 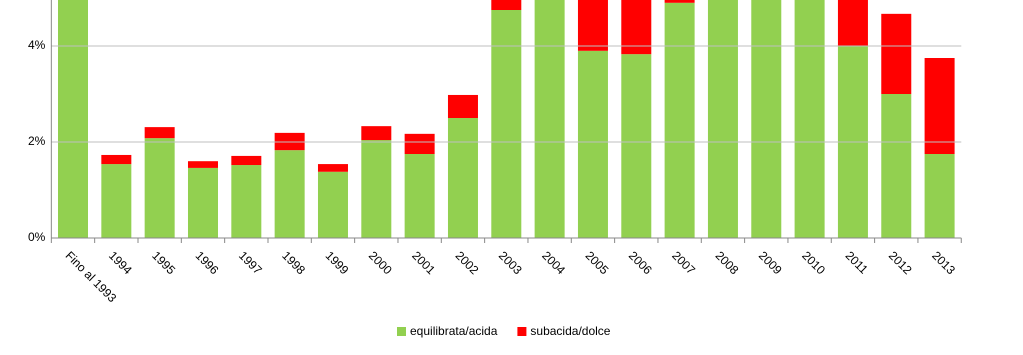 I want to click on x-tick-label: 2006, so click(x=640, y=262).